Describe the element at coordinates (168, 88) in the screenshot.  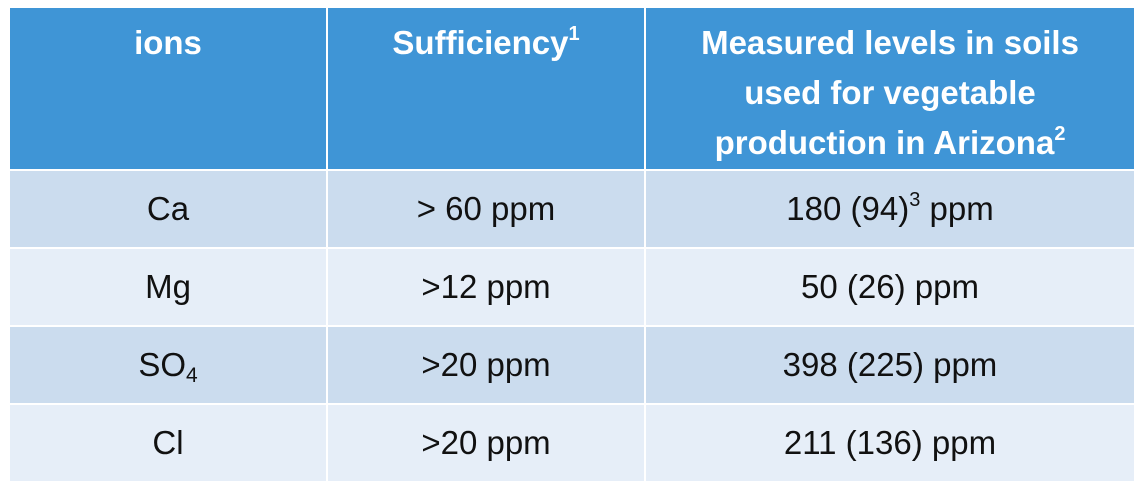
I see `header-ions: ions` at that location.